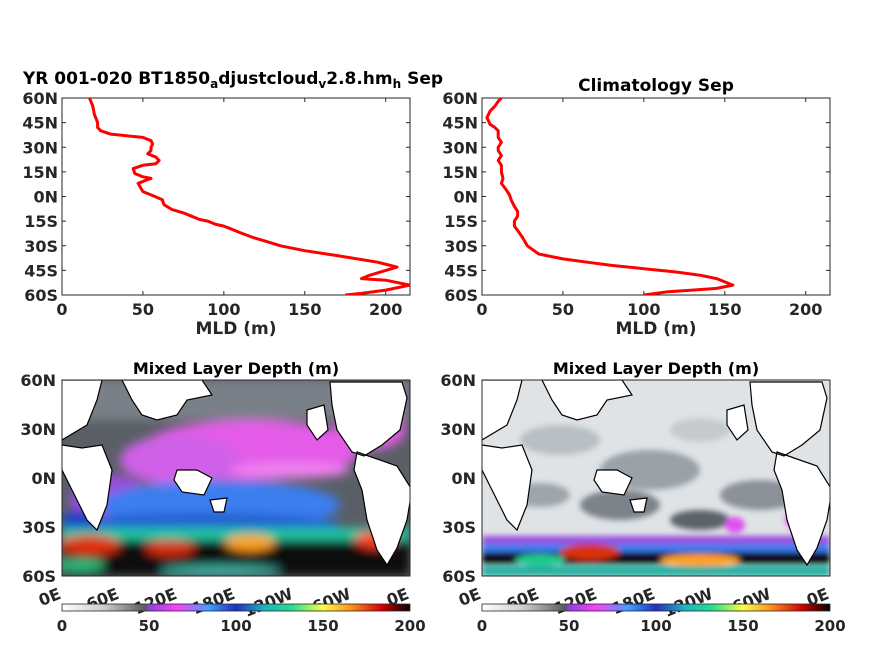 The image size is (875, 656). Describe the element at coordinates (236, 368) in the screenshot. I see `panel-3-title: Mixed Layer Depth (m)` at that location.